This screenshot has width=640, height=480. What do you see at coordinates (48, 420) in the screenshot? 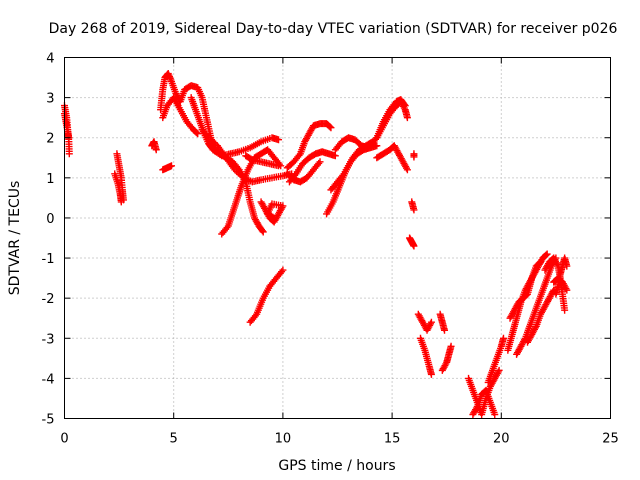
I see `y-tick-label: -5` at bounding box center [48, 420].